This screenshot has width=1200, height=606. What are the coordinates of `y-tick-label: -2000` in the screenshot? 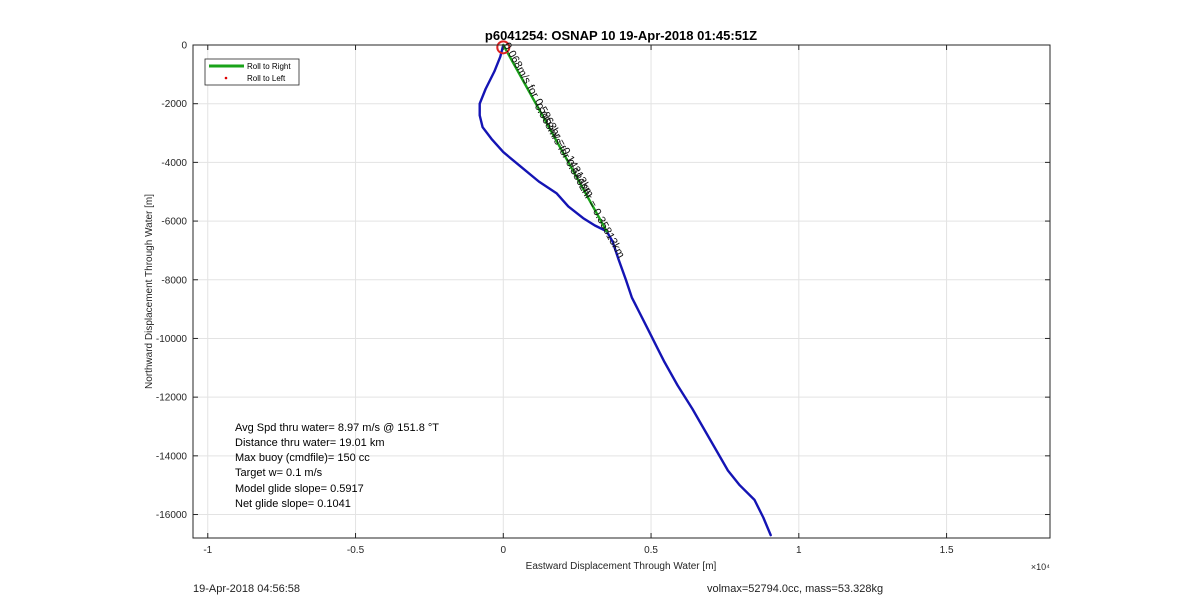 It's located at (174, 104).